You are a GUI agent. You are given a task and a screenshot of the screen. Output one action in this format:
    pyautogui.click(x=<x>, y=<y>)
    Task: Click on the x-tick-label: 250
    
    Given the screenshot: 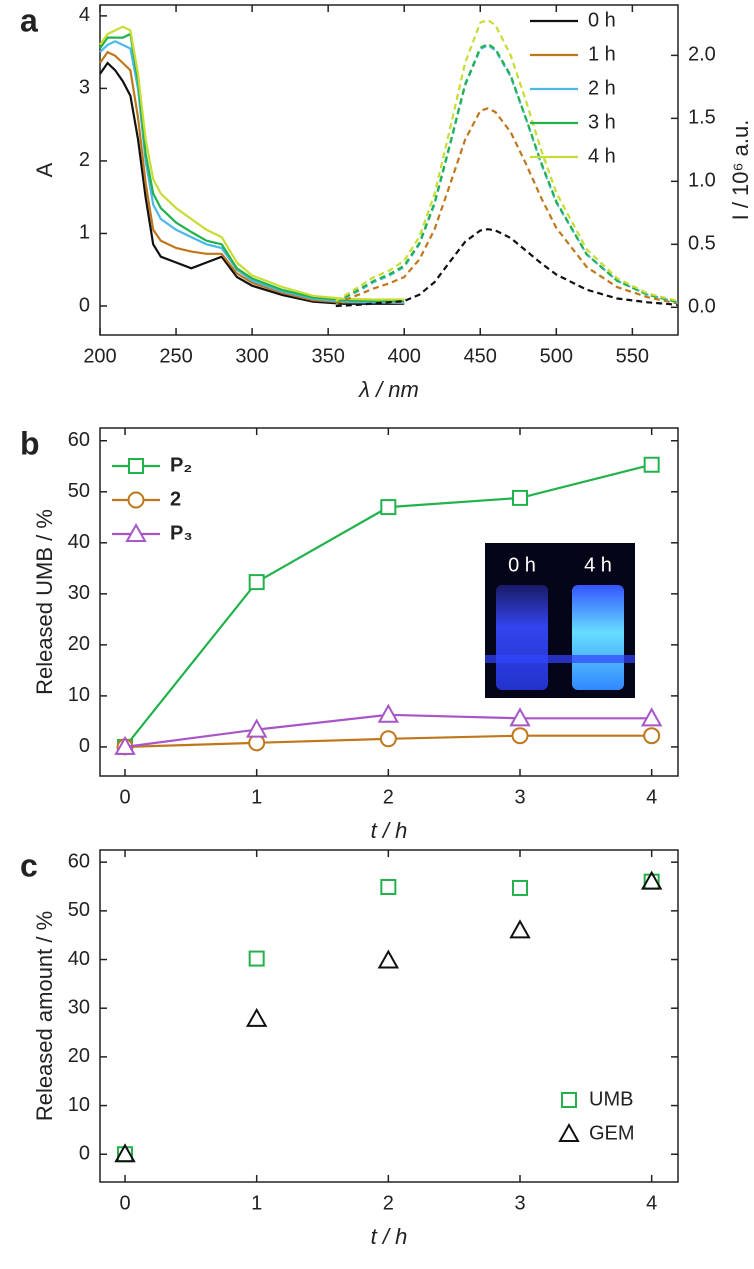 What is the action you would take?
    pyautogui.click(x=175, y=356)
    